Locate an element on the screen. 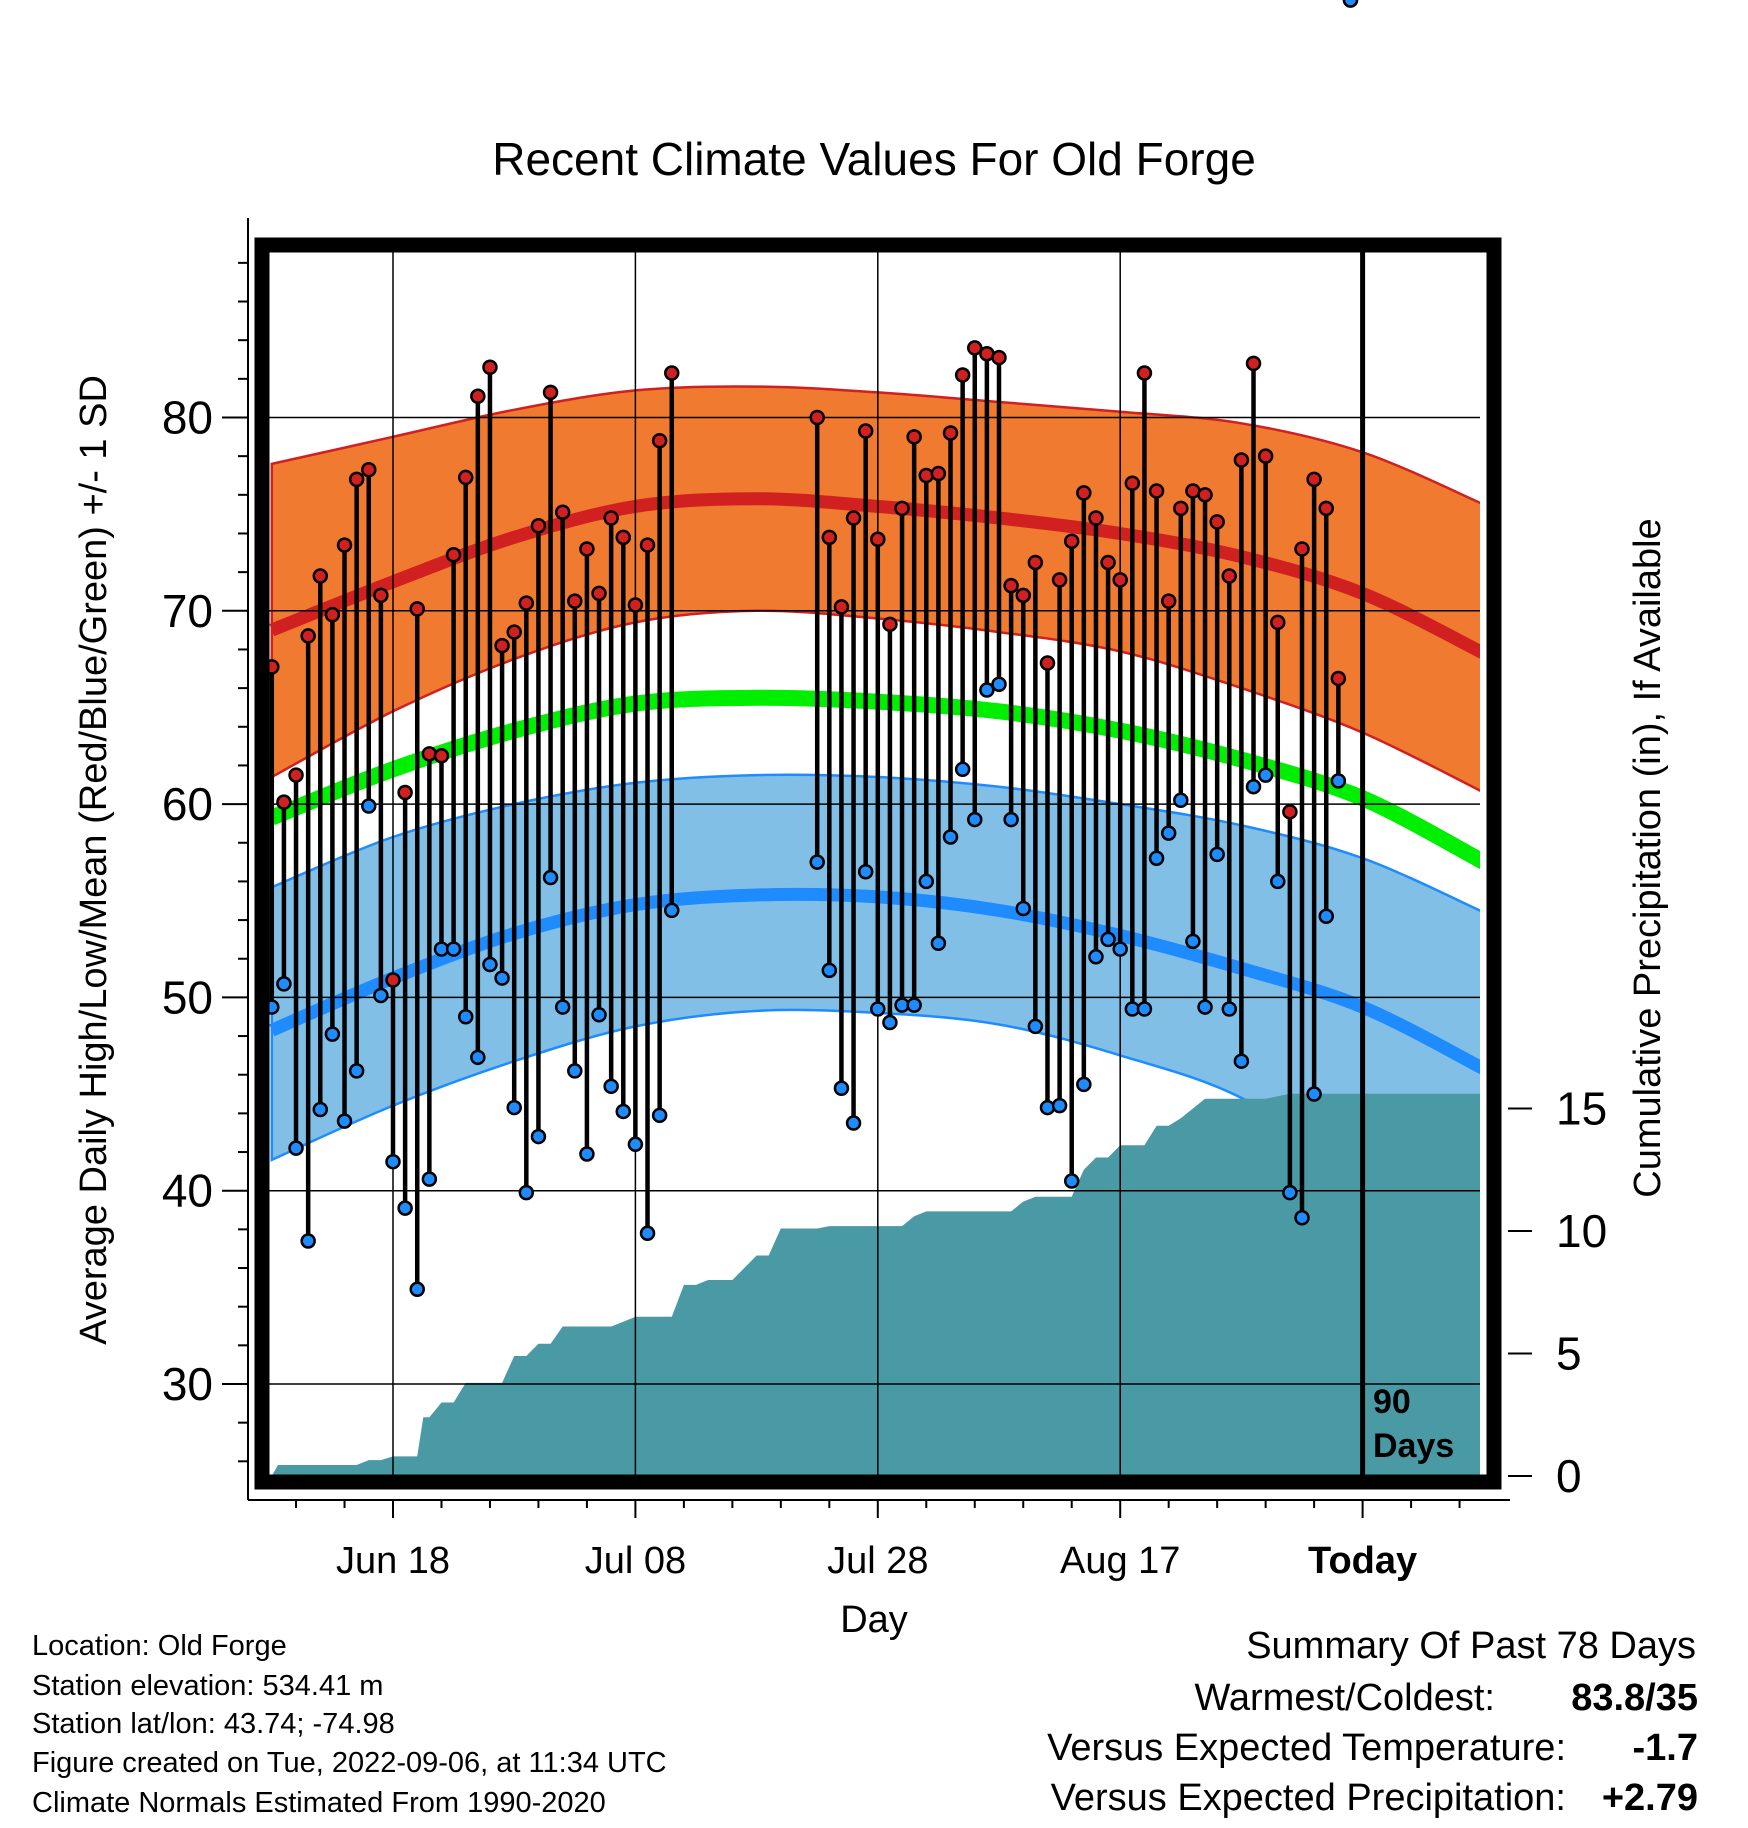  y-tick-label: 60 is located at coordinates (187, 804).